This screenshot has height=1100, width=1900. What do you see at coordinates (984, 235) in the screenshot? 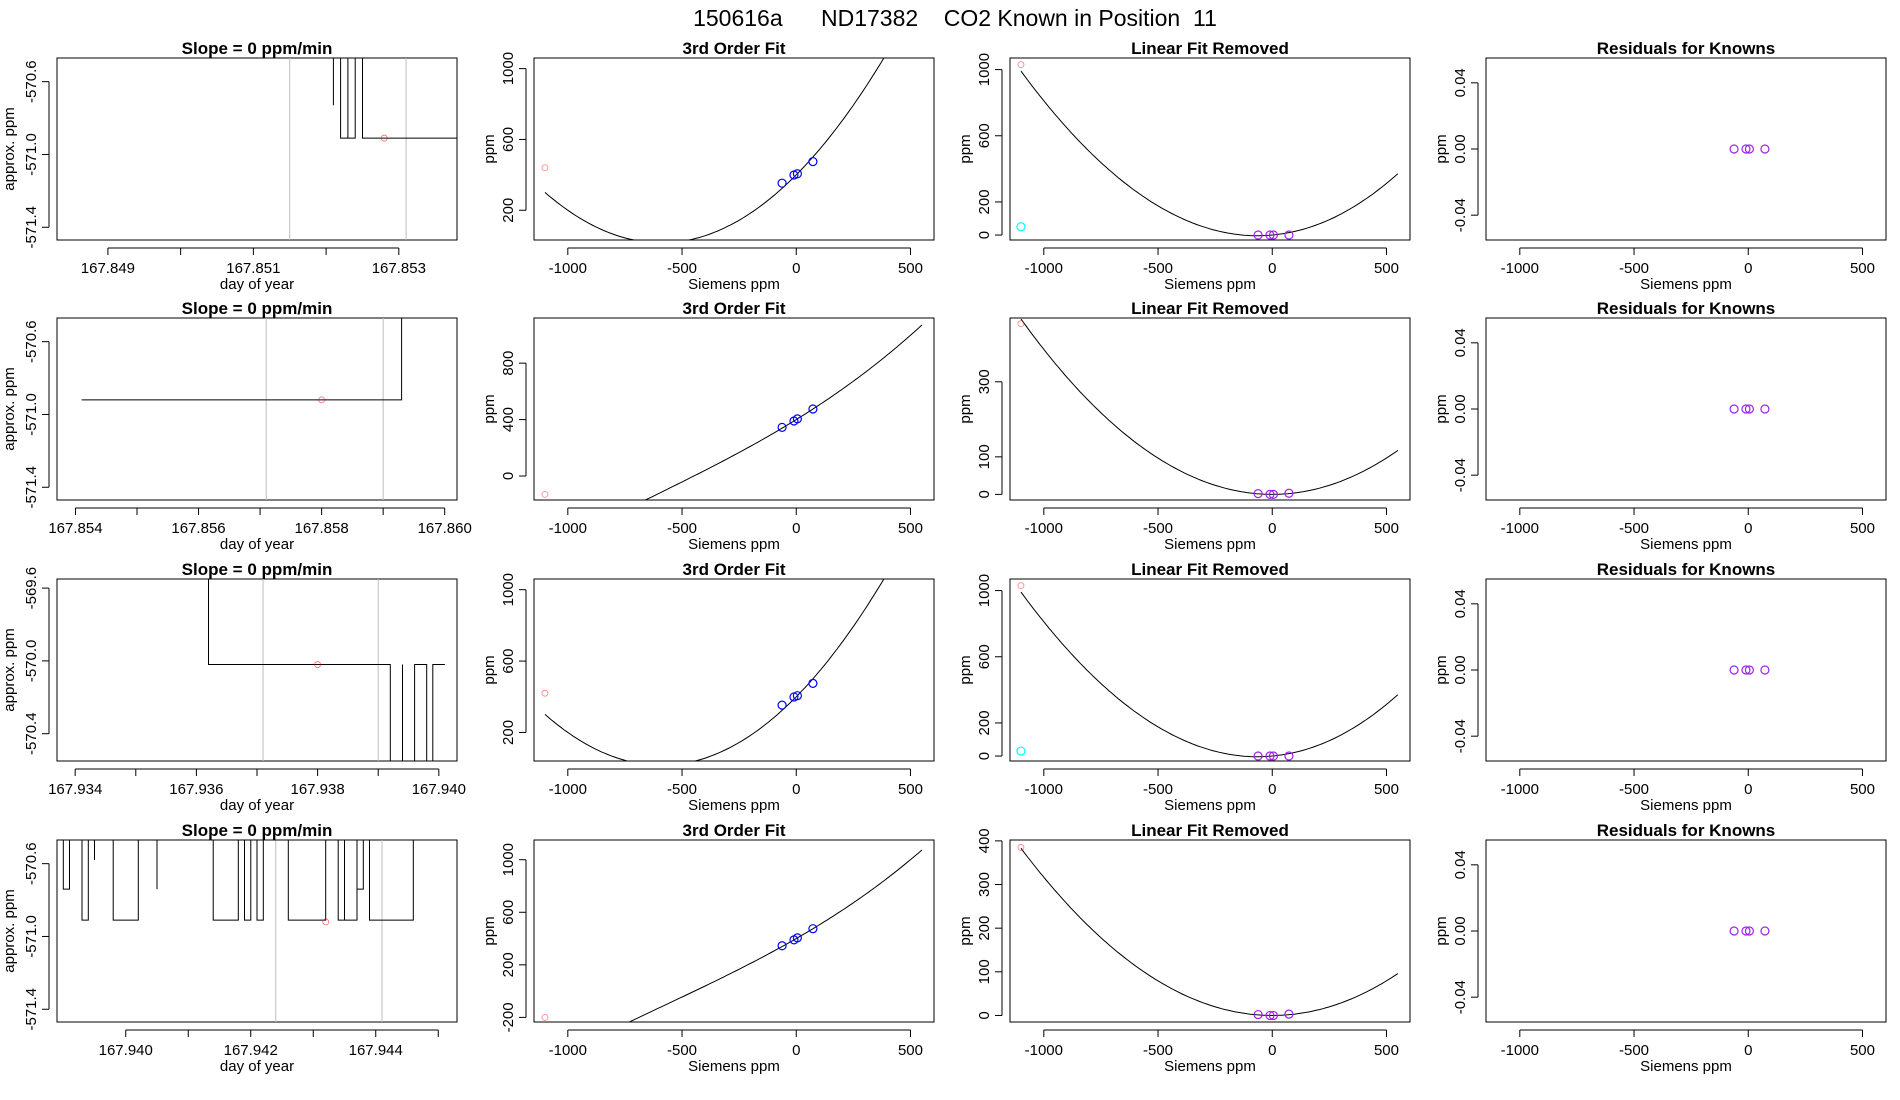
I see `y-tick-label: 0` at bounding box center [984, 235].